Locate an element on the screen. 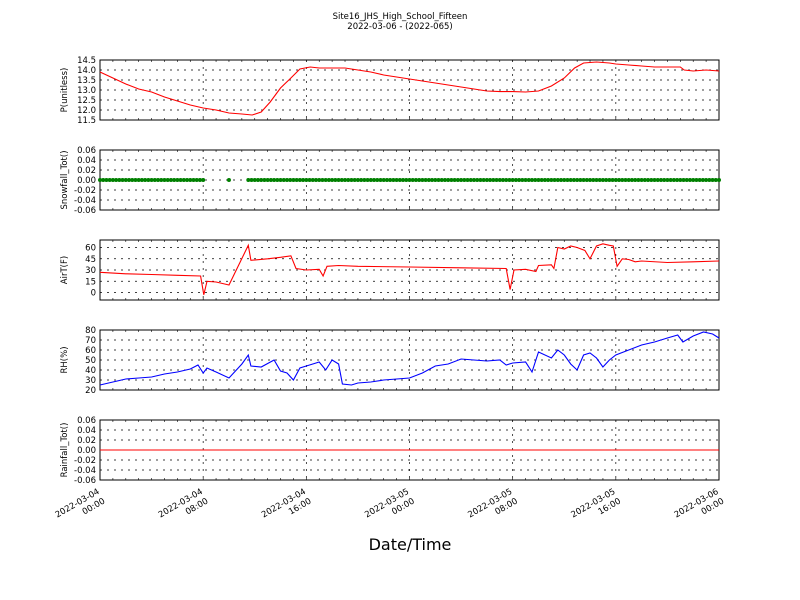 The height and width of the screenshot is (600, 800). y-tick-label: 14.0 is located at coordinates (86, 71).